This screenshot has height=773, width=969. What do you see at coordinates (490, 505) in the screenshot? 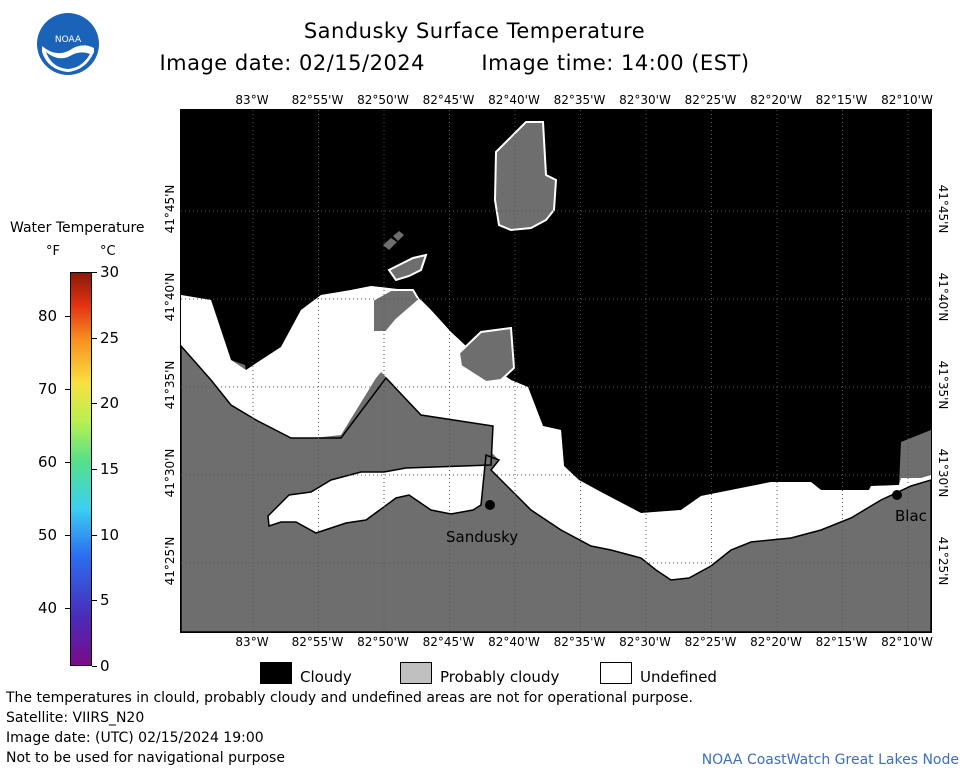
I see `sandusky-marker` at bounding box center [490, 505].